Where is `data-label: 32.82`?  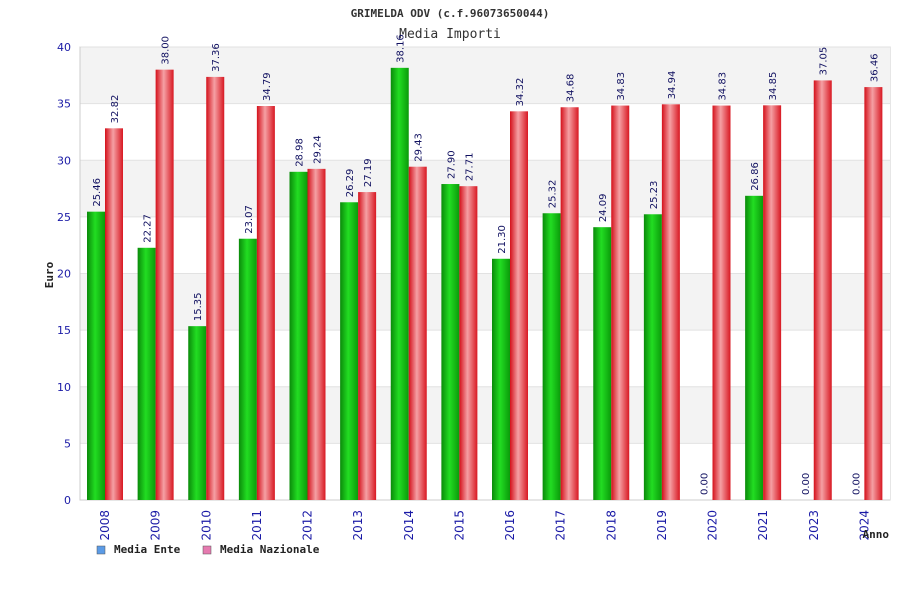 data-label: 32.82 is located at coordinates (115, 109).